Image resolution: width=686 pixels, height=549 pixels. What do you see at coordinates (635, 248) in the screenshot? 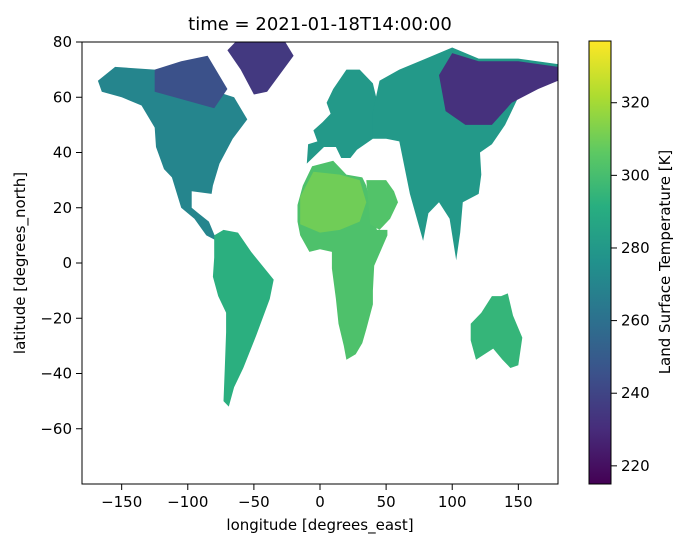
I see `colorbar-tick-label: 280` at bounding box center [635, 248].